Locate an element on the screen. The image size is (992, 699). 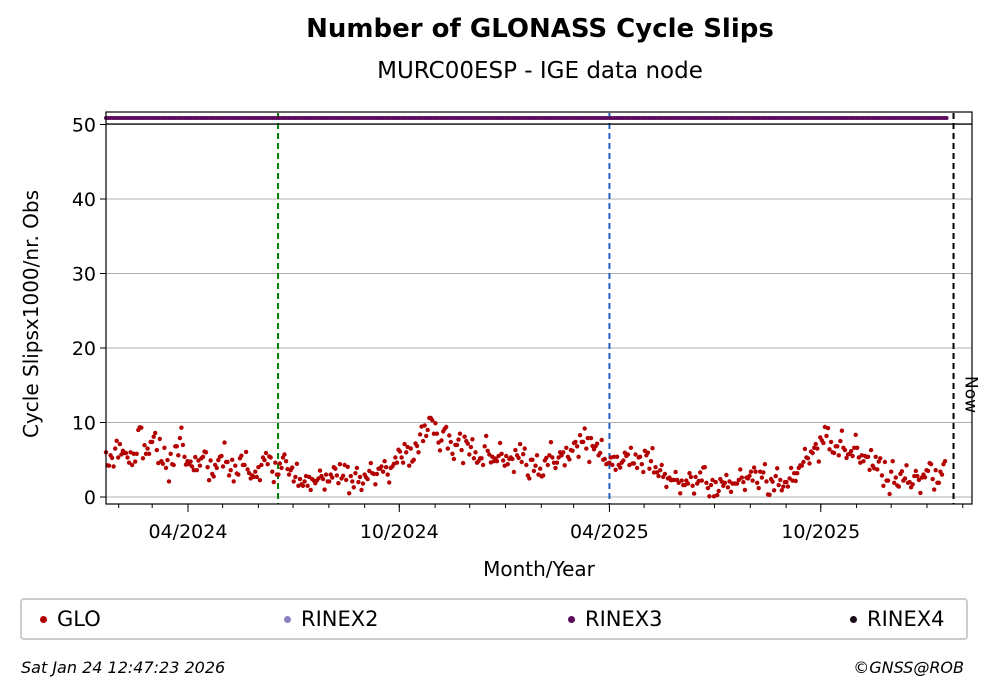
legend-item-rinex2: RINEX2 is located at coordinates (331, 619).